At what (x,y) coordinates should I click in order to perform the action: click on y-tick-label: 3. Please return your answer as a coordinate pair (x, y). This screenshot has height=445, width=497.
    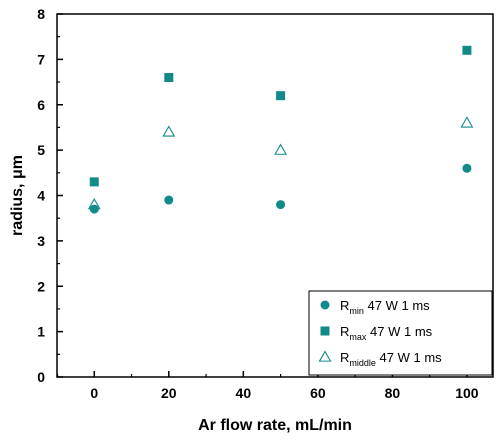
    Looking at the image, I should click on (41, 241).